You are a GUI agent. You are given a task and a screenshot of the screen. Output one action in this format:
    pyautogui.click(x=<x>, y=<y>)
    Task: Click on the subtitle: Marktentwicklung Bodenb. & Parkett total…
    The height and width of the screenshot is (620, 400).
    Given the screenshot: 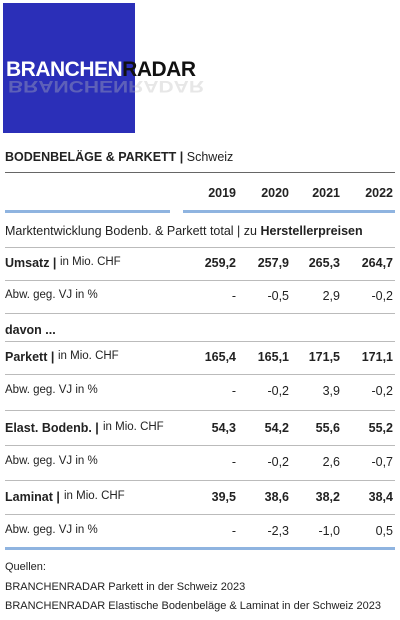 What is the action you would take?
    pyautogui.click(x=184, y=231)
    